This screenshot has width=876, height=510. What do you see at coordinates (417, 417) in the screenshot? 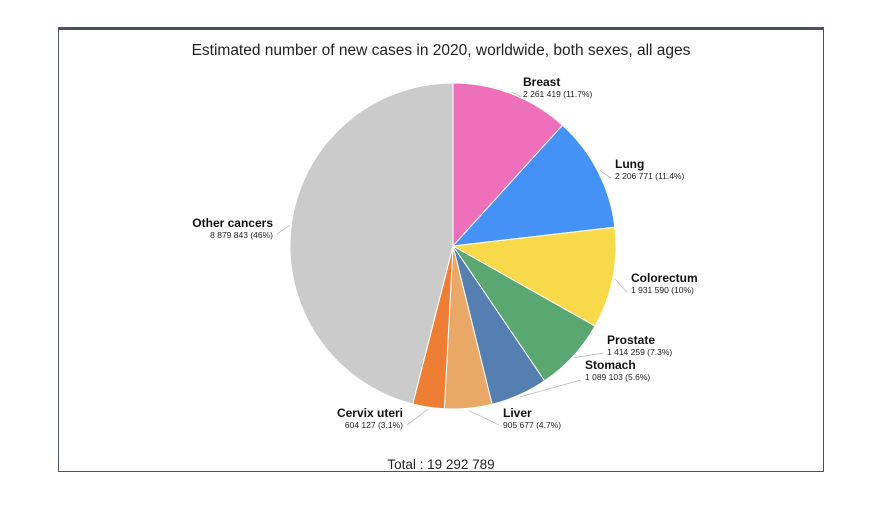
I see `leader-line-cervix-uteri` at bounding box center [417, 417].